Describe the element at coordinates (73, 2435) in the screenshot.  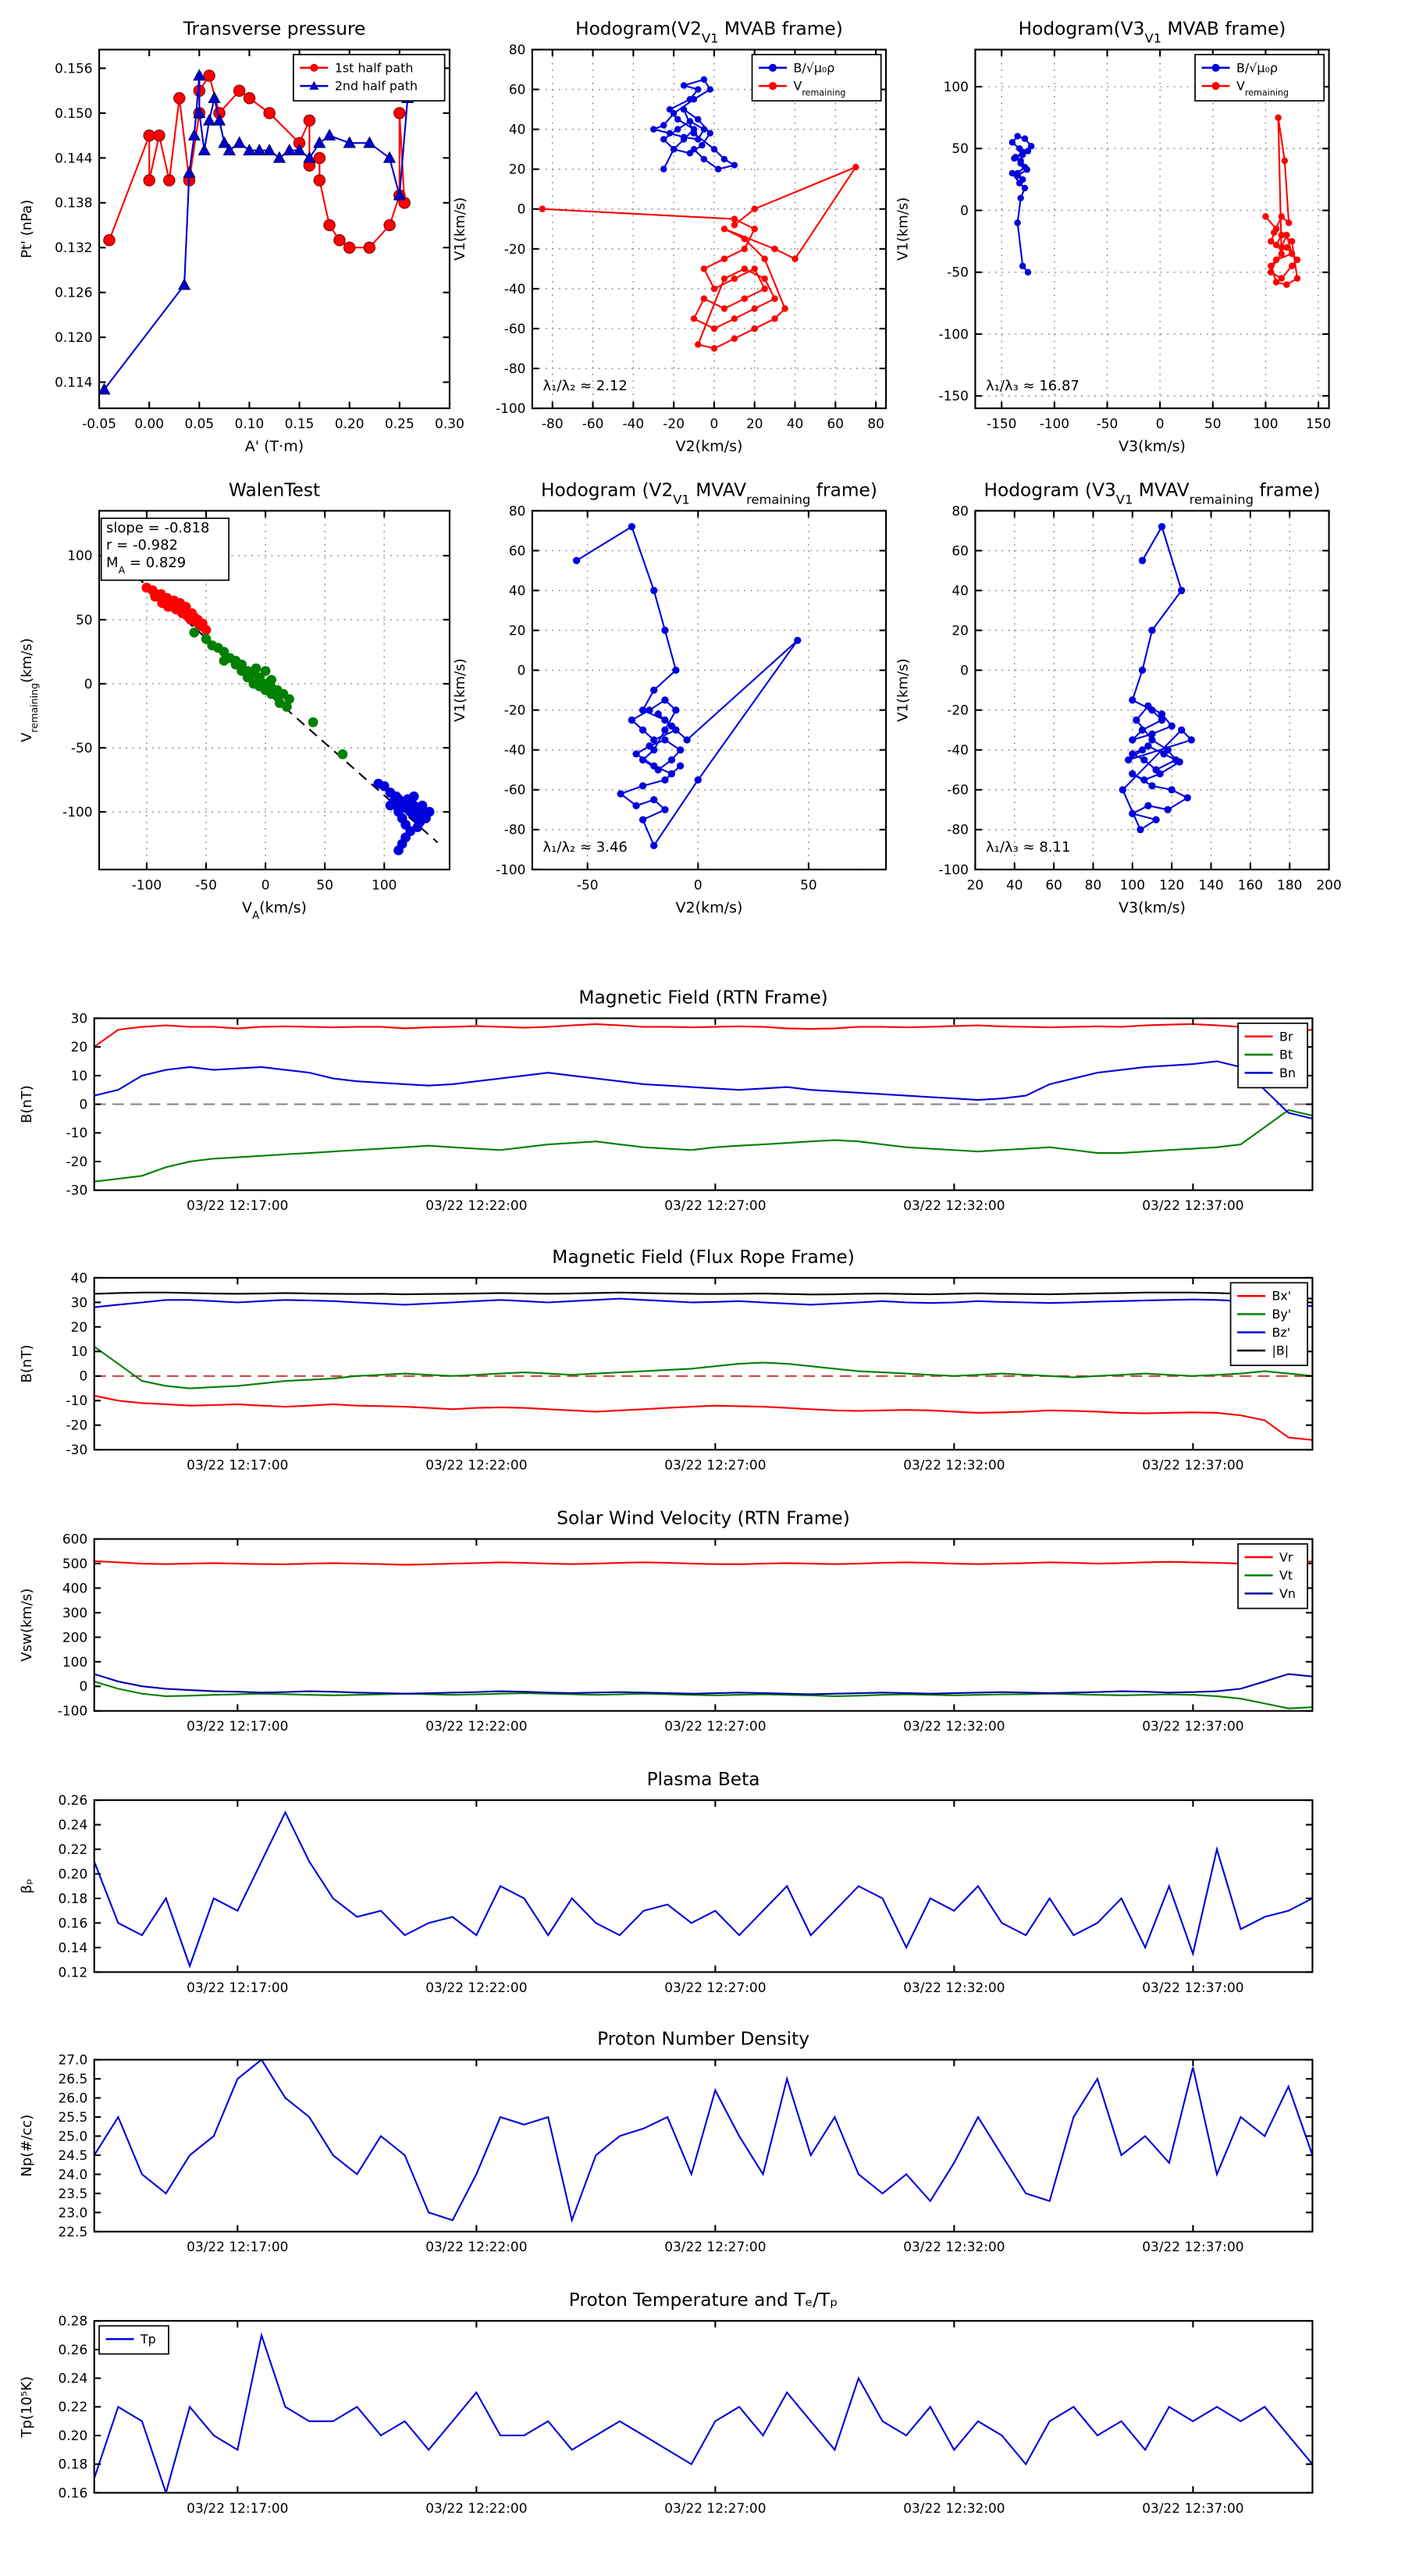
I see `svg-text: 0.20` at that location.